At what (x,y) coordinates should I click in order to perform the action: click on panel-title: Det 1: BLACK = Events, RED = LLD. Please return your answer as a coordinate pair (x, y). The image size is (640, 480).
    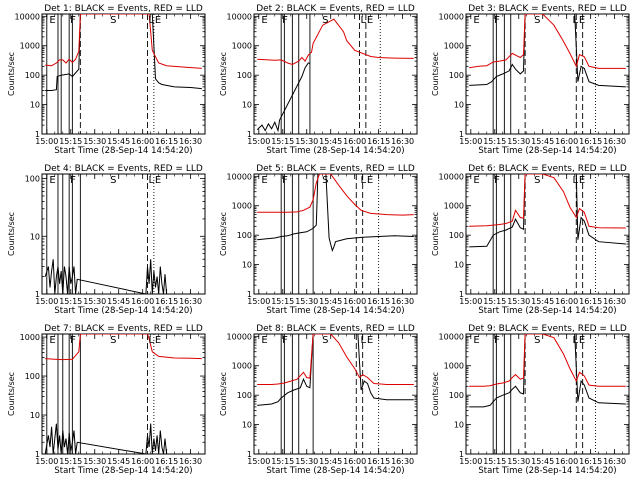
    Looking at the image, I should click on (123, 9).